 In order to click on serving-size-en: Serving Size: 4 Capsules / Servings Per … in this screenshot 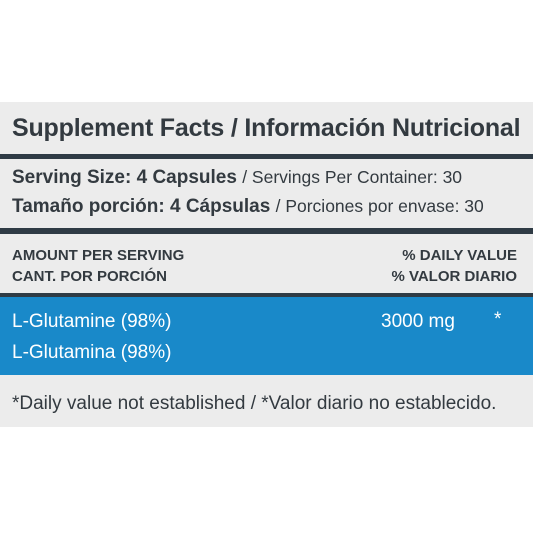, I will do `click(237, 178)`.